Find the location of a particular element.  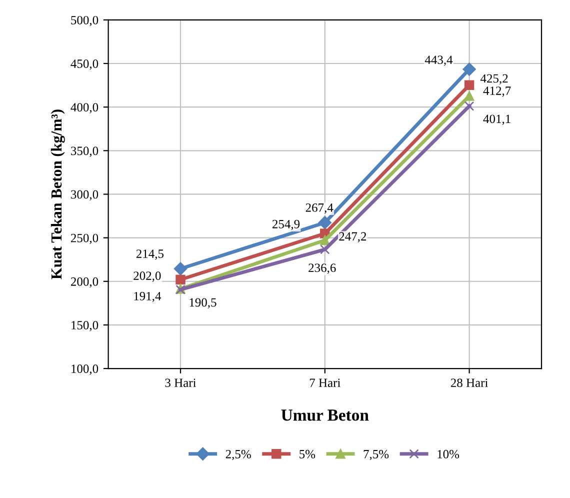

y-tick-label: 350,0 is located at coordinates (84, 151).